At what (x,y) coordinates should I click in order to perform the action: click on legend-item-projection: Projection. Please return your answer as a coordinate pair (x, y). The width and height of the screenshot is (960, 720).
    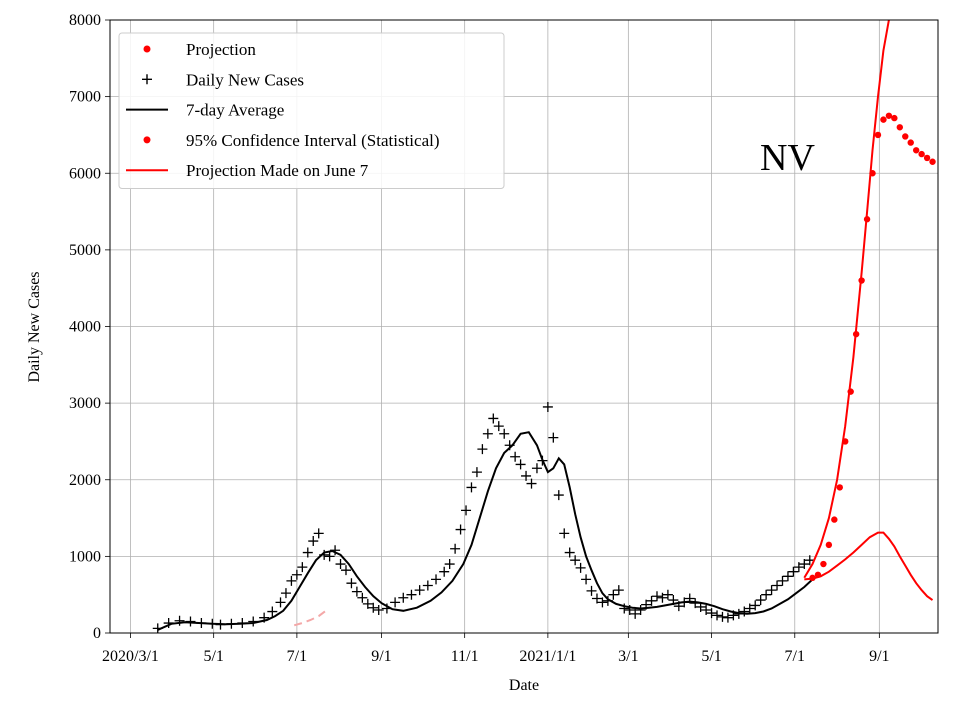
    Looking at the image, I should click on (199, 49).